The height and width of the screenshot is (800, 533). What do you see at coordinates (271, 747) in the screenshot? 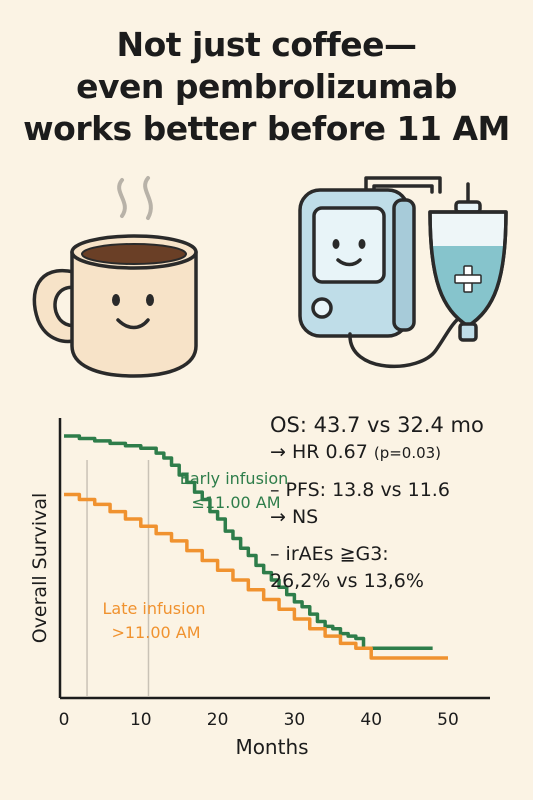
I see `x-axis-title: Months` at bounding box center [271, 747].